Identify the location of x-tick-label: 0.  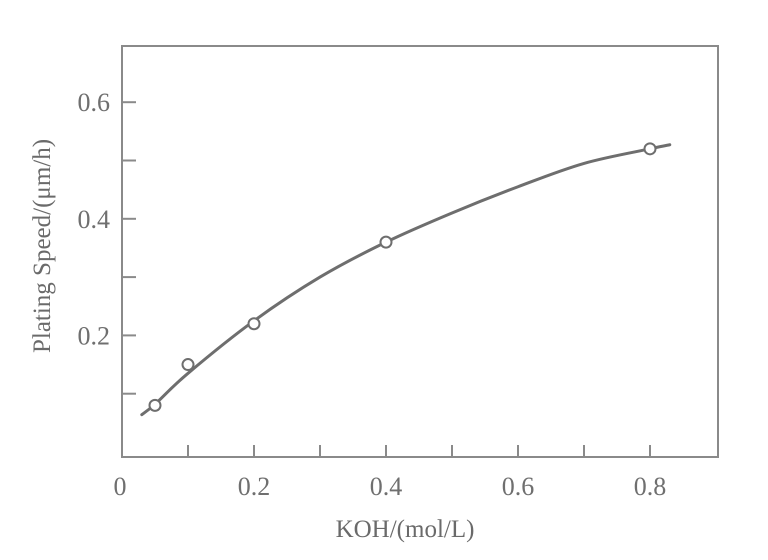
(120, 486).